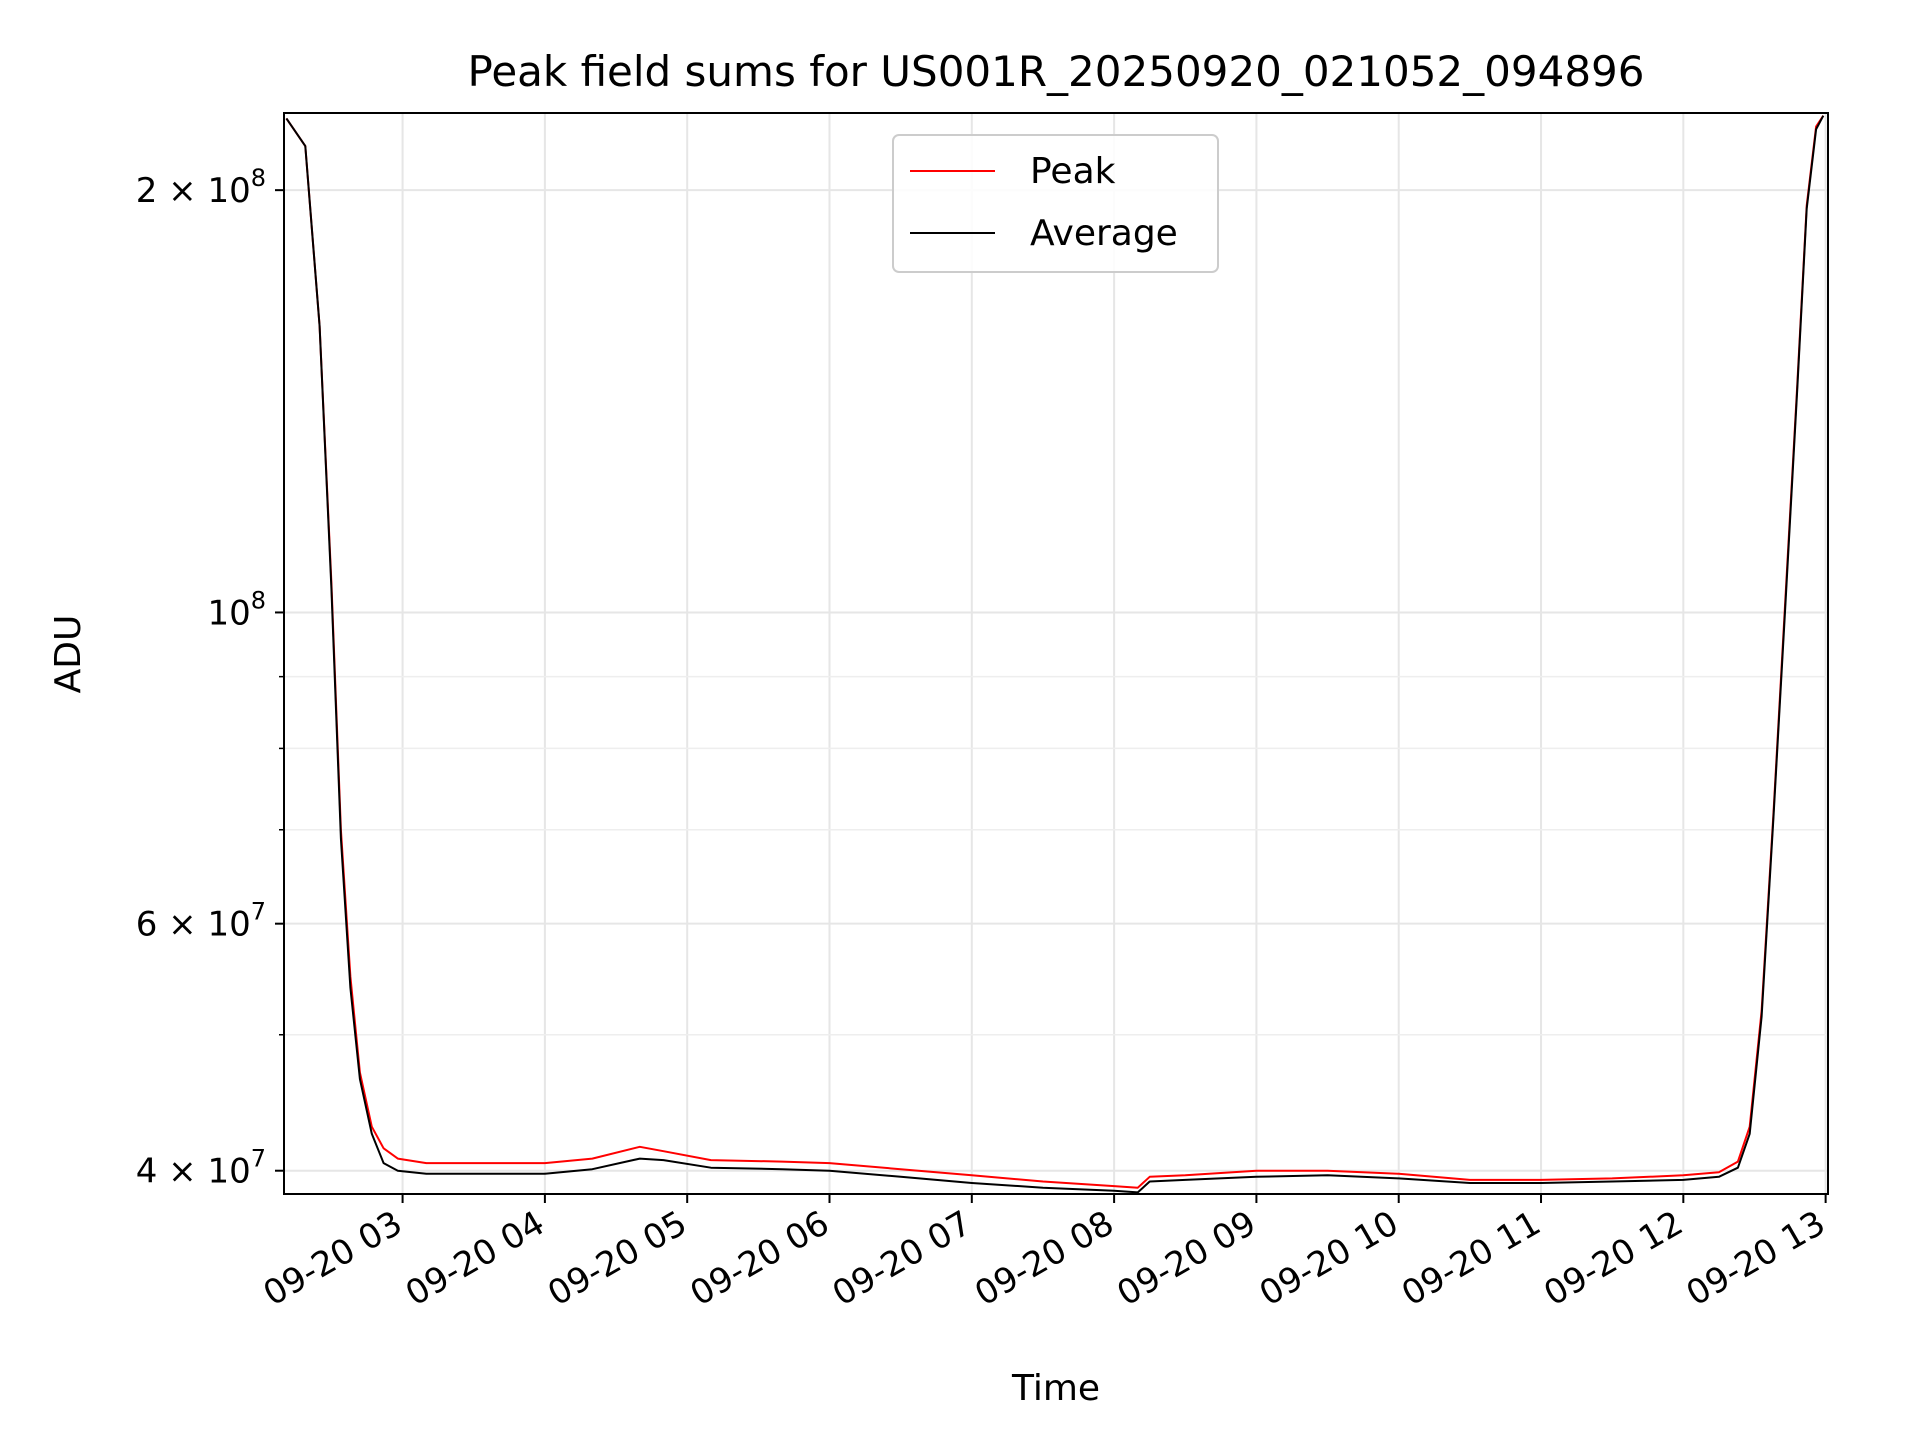  What do you see at coordinates (333, 1258) in the screenshot?
I see `x-tick-label: 09-20 03` at bounding box center [333, 1258].